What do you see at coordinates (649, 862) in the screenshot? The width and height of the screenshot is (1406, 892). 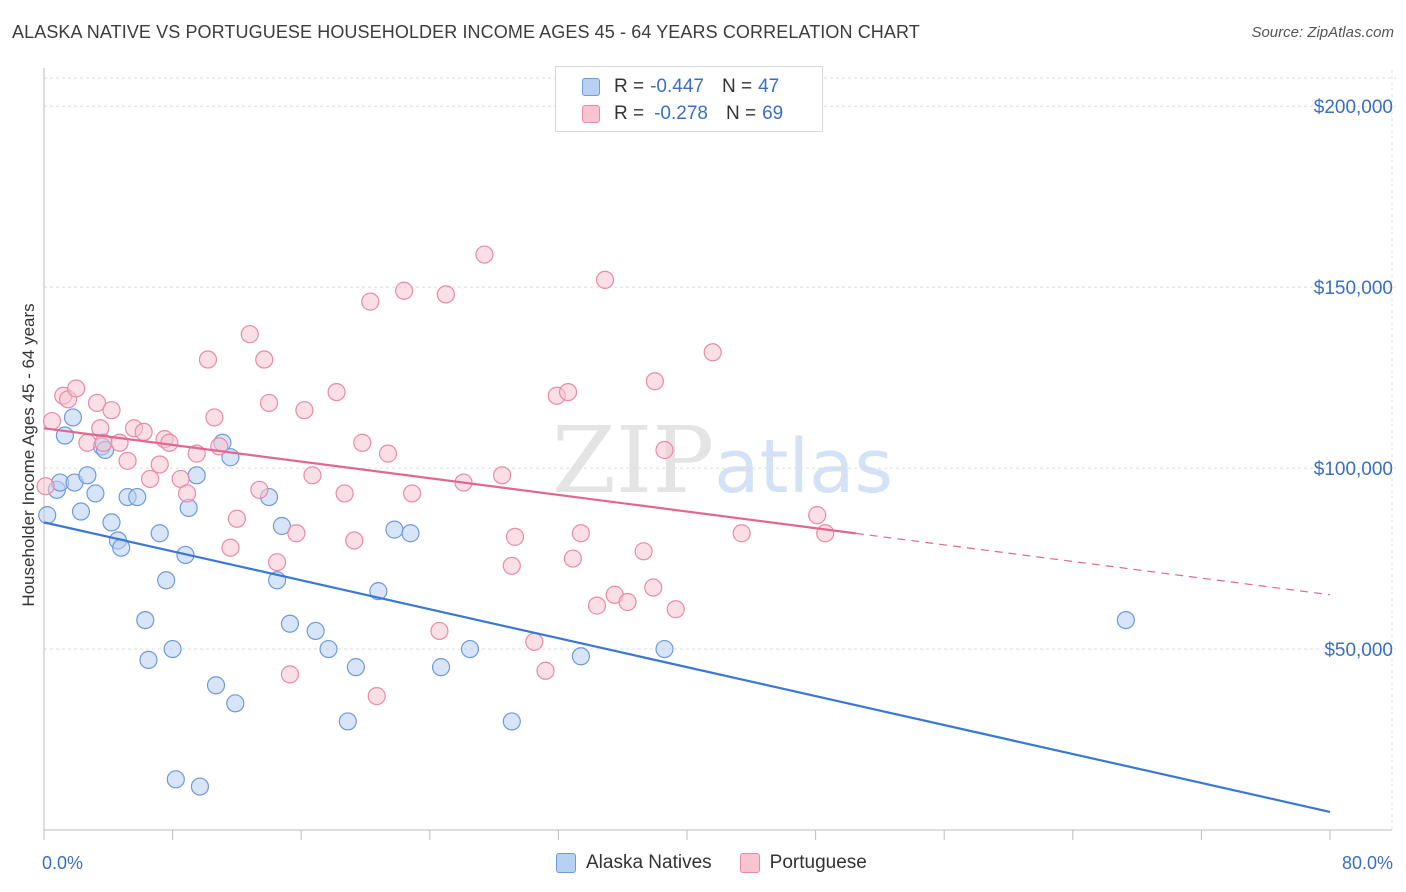 I see `legend-label: Alaska Natives` at bounding box center [649, 862].